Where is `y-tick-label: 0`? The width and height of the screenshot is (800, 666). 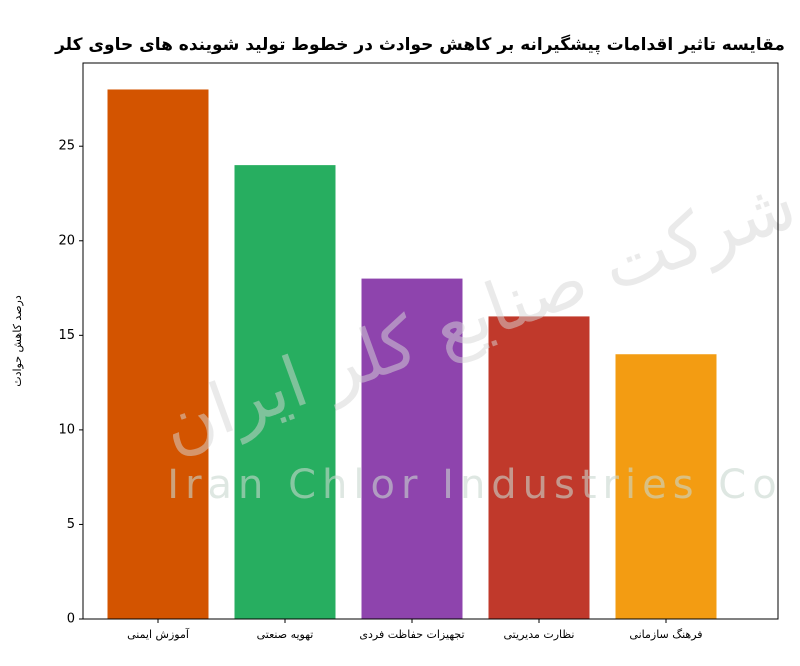 y-tick-label: 0 is located at coordinates (71, 619).